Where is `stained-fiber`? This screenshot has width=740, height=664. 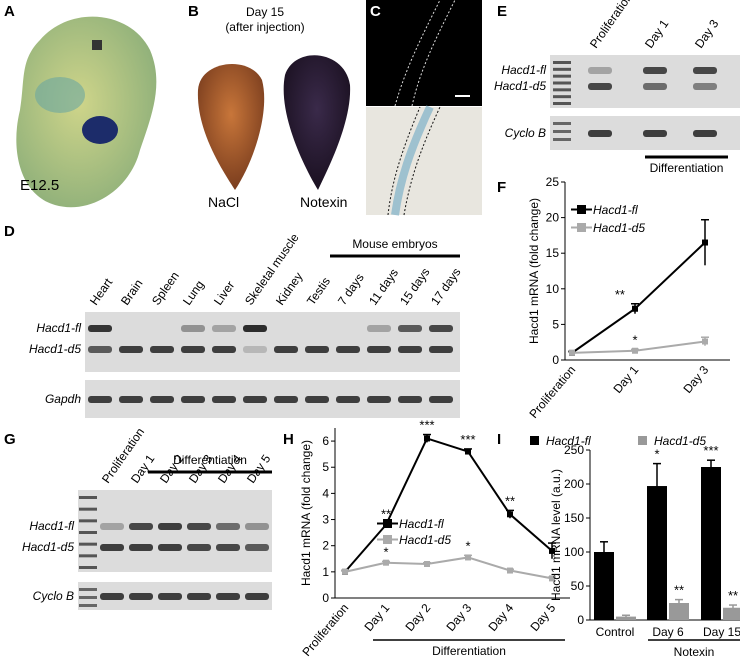 stained-fiber is located at coordinates (412, 160).